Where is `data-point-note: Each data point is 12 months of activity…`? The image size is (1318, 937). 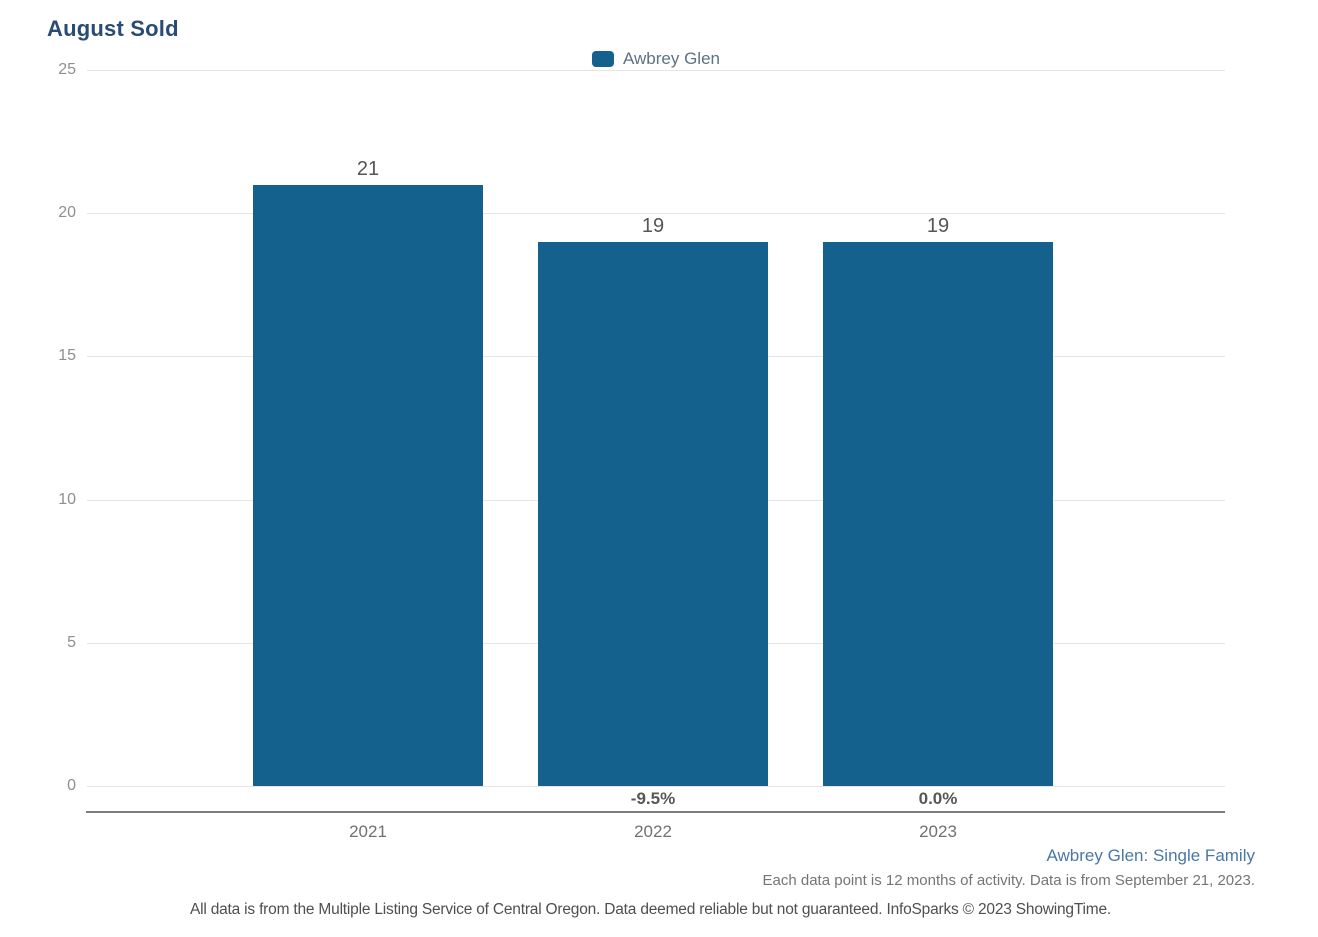 data-point-note: Each data point is 12 months of activity… is located at coordinates (1008, 880).